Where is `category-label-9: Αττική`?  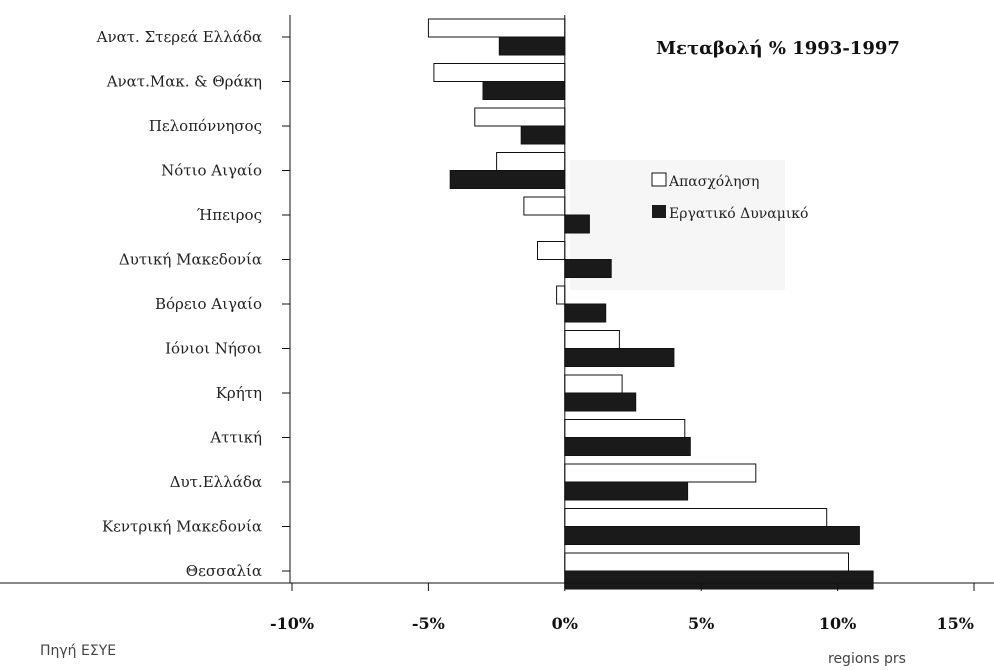
category-label-9: Αττική is located at coordinates (235, 438).